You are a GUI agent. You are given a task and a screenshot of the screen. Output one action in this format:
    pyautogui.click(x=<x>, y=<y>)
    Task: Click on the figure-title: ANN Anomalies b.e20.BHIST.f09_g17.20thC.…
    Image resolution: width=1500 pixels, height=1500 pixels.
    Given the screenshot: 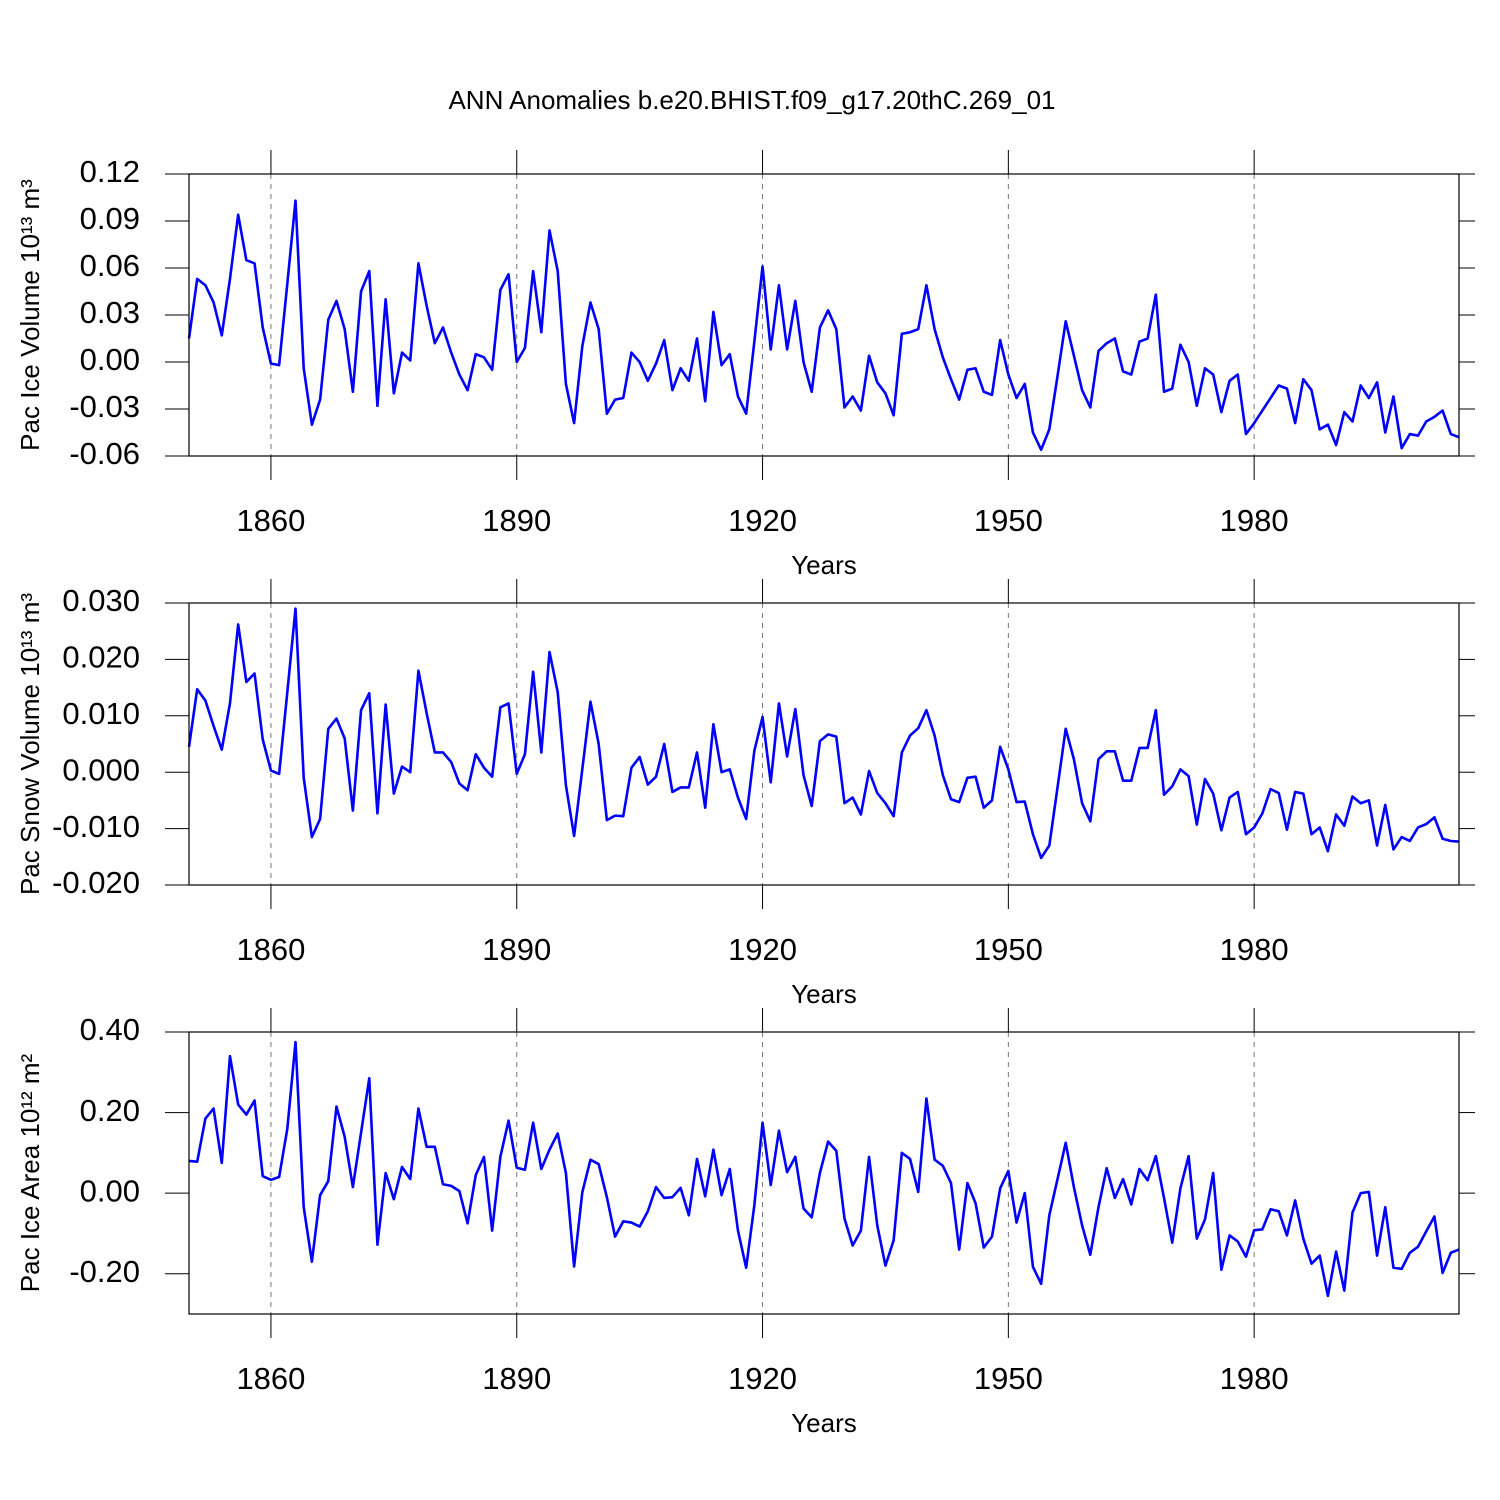 What is the action you would take?
    pyautogui.click(x=751, y=100)
    